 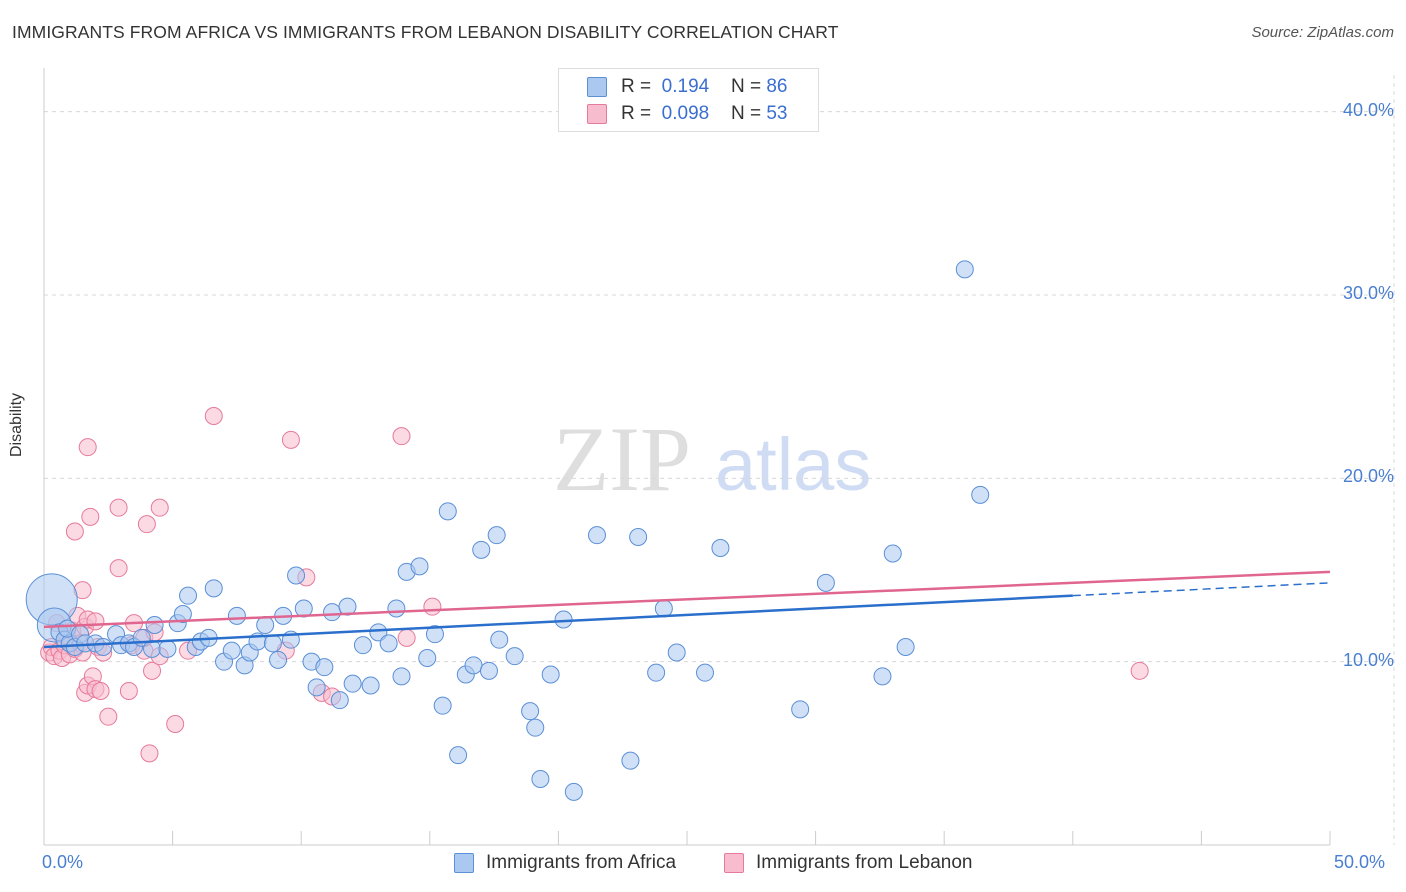 I want to click on legend-row-lebanon: R = 0.098 N = 53, so click(x=673, y=114).